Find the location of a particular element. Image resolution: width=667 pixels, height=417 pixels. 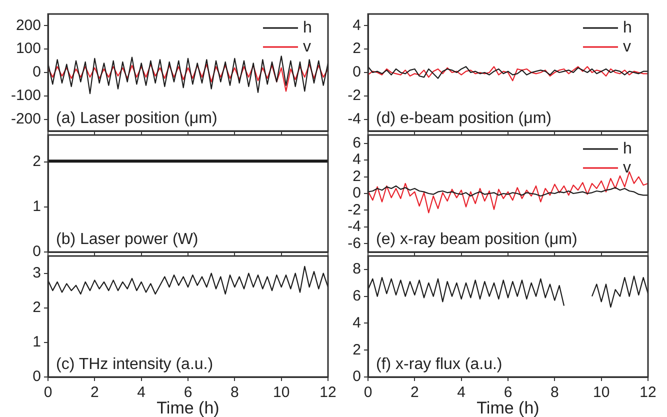

y-tick-label: 8 is located at coordinates (356, 269).